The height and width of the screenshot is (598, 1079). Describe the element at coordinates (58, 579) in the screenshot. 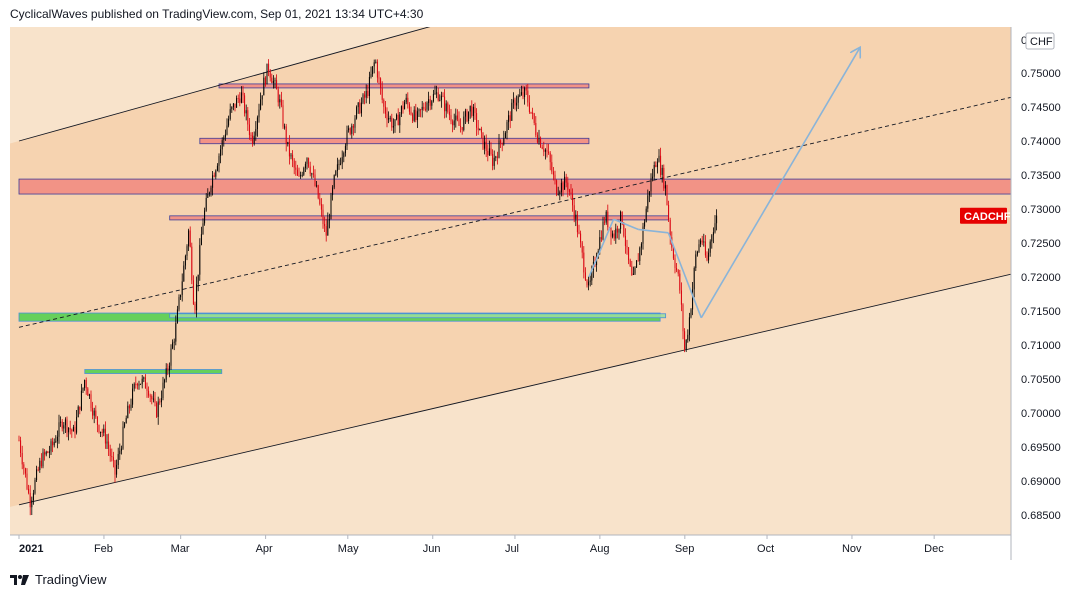

I see `tradingview-brand: TradingView` at that location.